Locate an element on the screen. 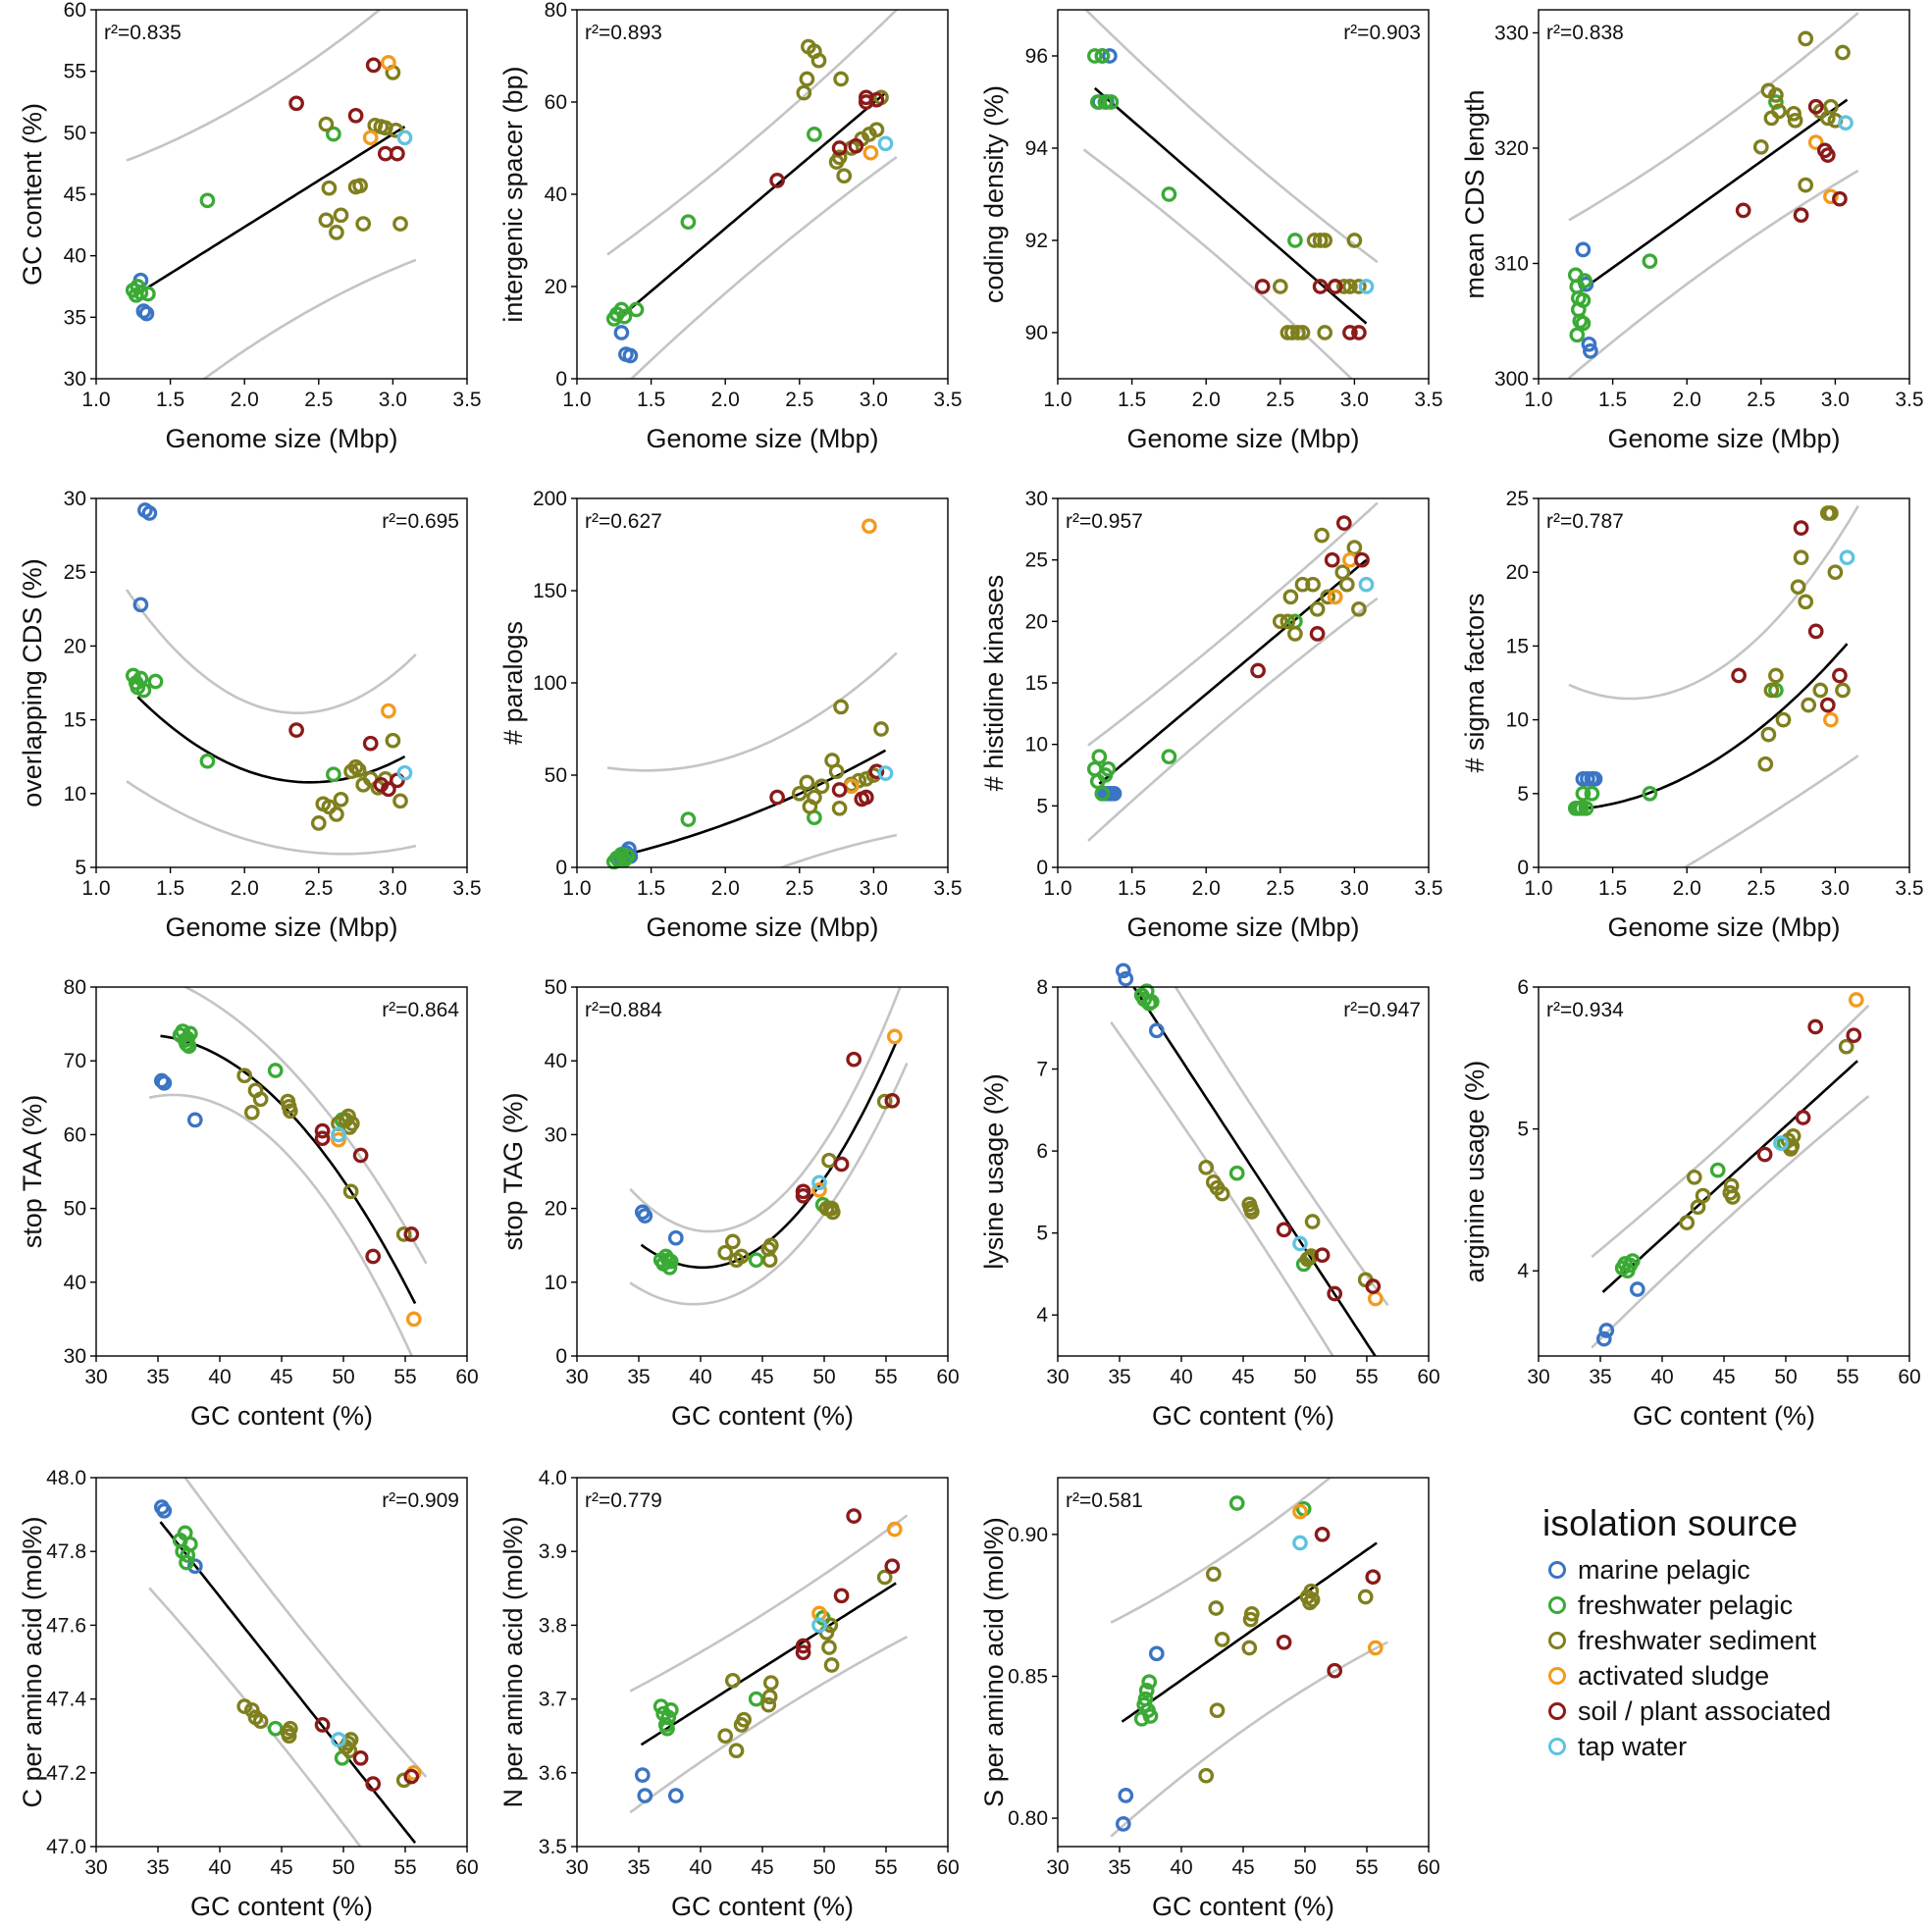  y-tick-label: 20 is located at coordinates (1036, 621).